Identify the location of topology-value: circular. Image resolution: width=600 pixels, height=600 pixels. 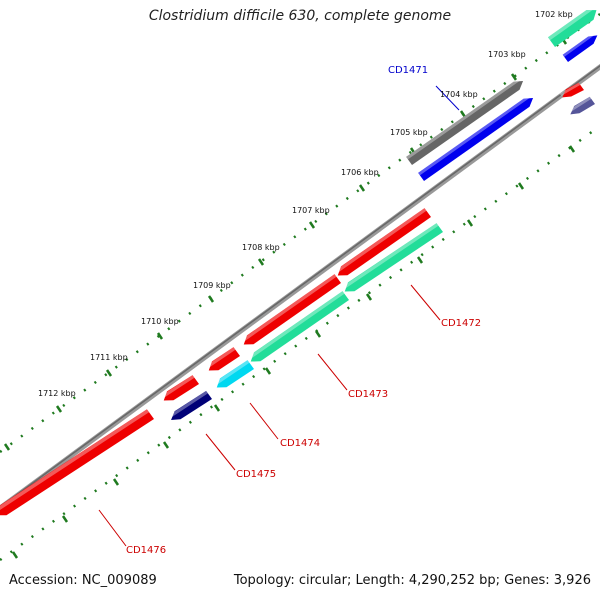
(322, 580).